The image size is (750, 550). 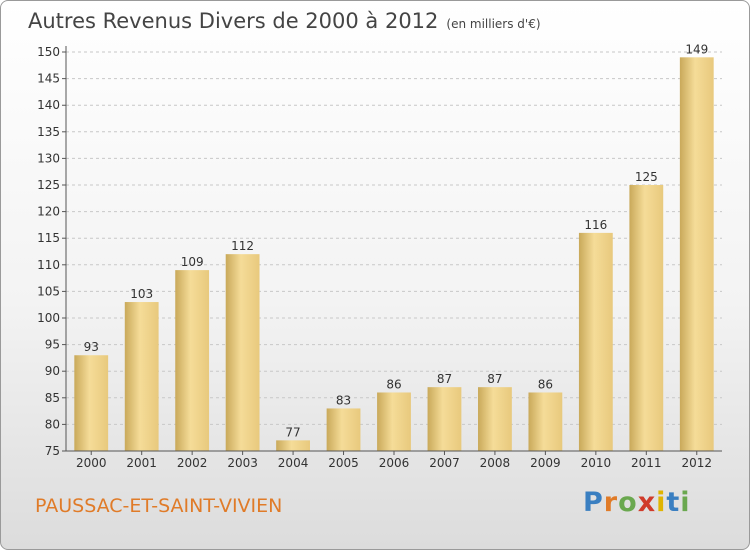 I want to click on y-tick-label: 140, so click(x=48, y=105).